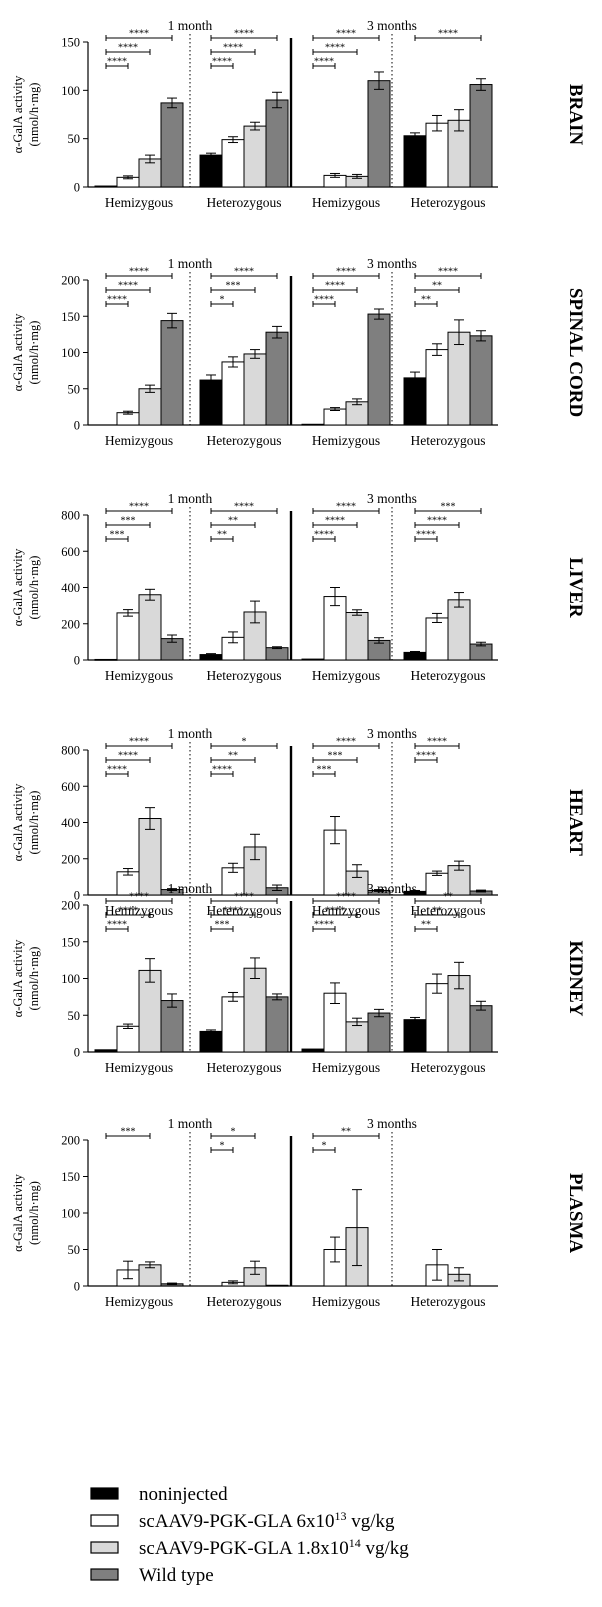  Describe the element at coordinates (74, 389) in the screenshot. I see `y-tick-label: 50` at that location.